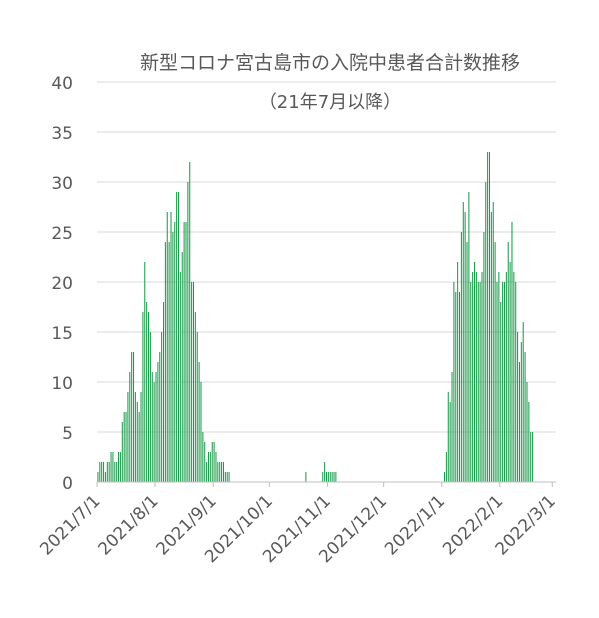 This screenshot has height=618, width=599. What do you see at coordinates (67, 434) in the screenshot?
I see `y-tick-label: 5` at bounding box center [67, 434].